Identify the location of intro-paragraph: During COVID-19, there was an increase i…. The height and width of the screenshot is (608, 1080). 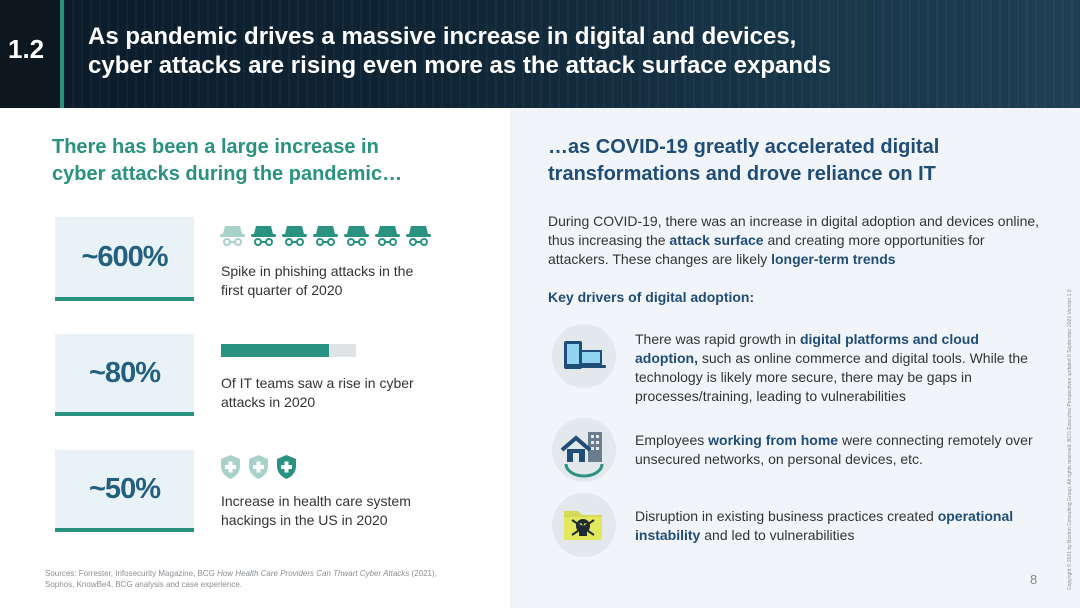
(798, 240).